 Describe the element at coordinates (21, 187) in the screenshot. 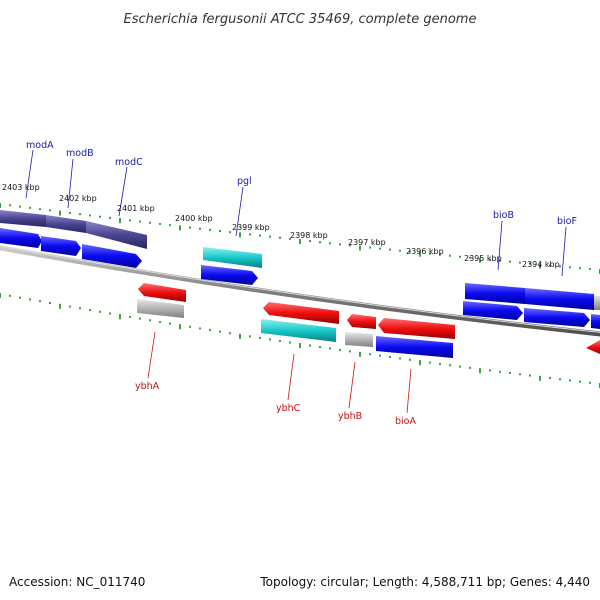

I see `tick-label: 2403 kbp` at that location.